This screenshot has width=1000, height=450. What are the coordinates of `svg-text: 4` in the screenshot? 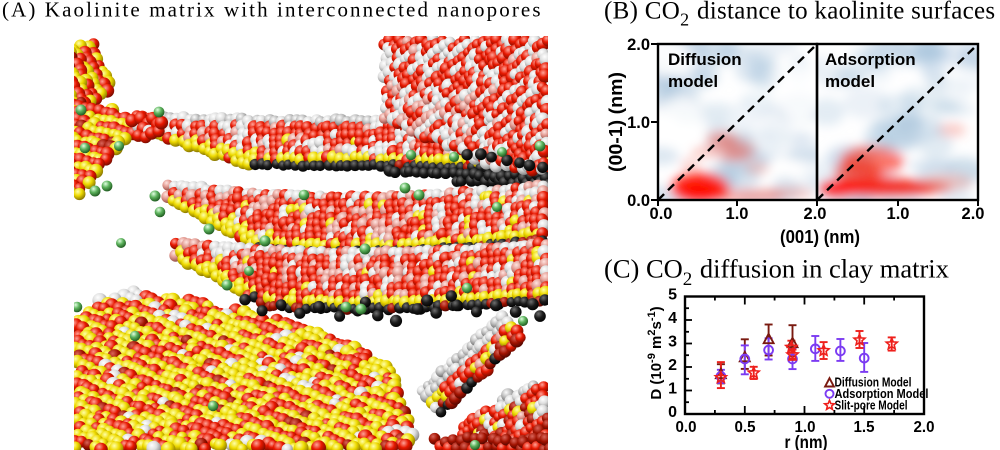 It's located at (672, 318).